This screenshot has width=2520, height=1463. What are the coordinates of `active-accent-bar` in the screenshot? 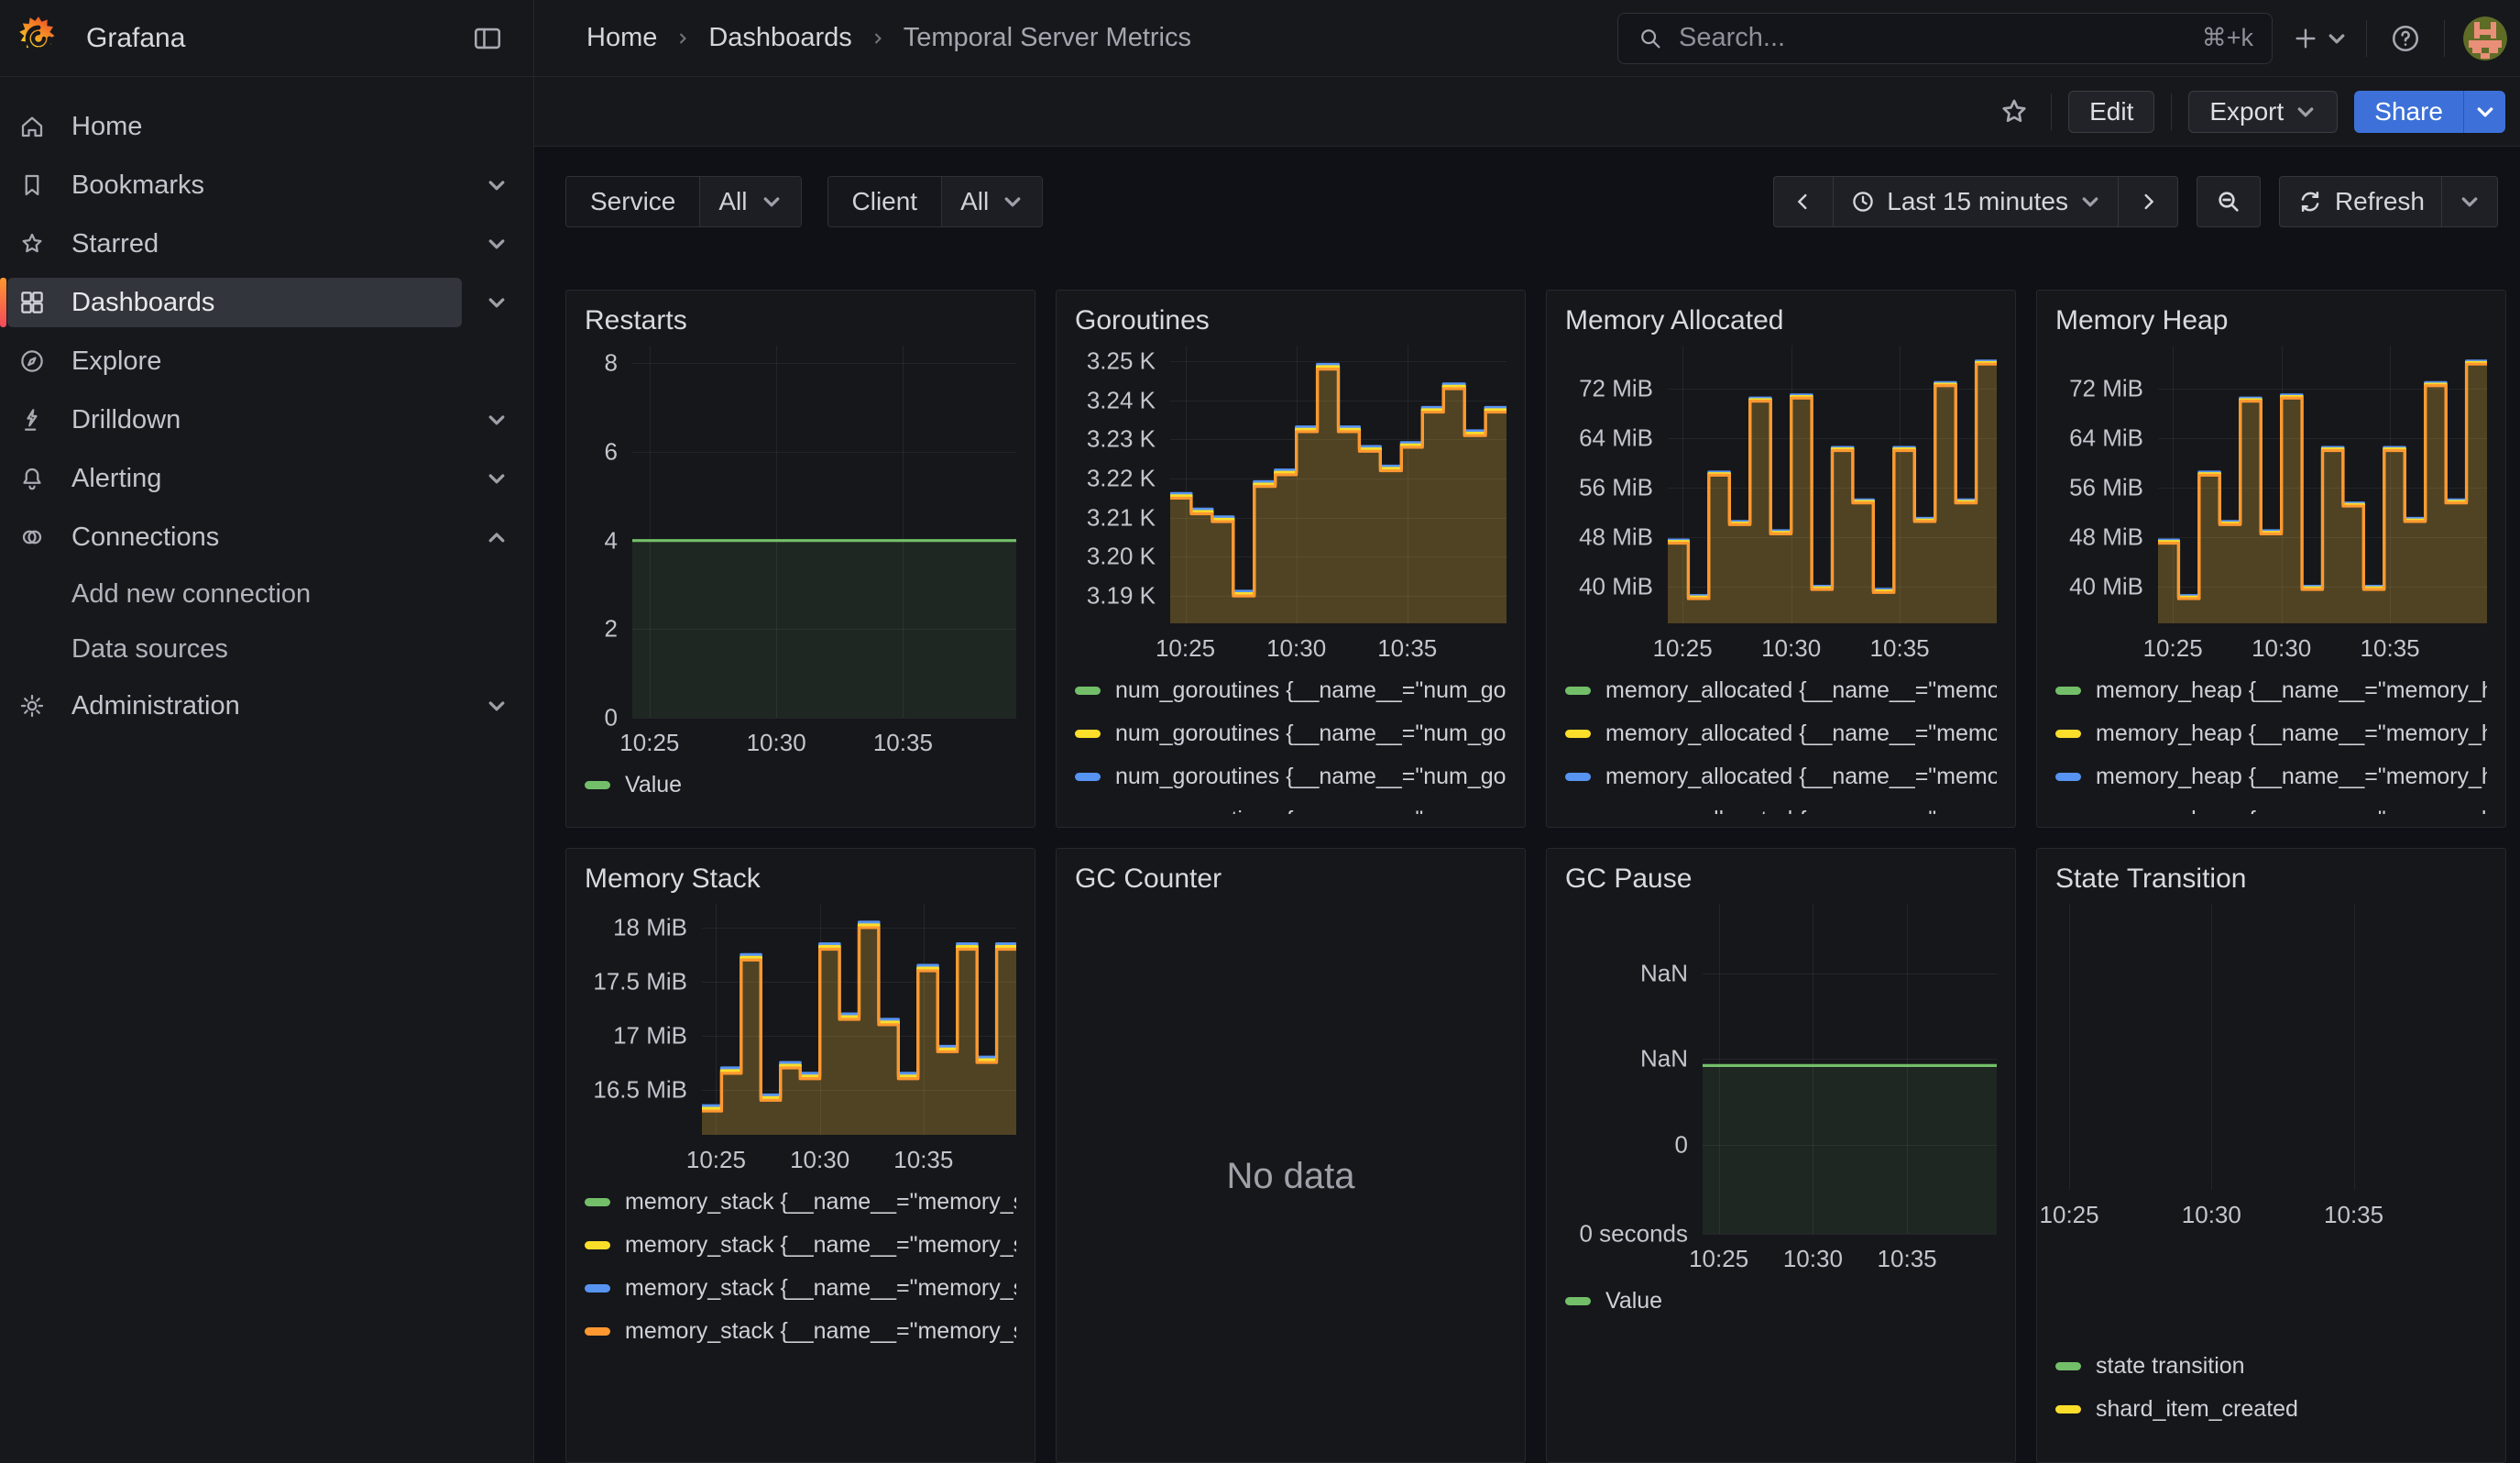 It's located at (3, 302).